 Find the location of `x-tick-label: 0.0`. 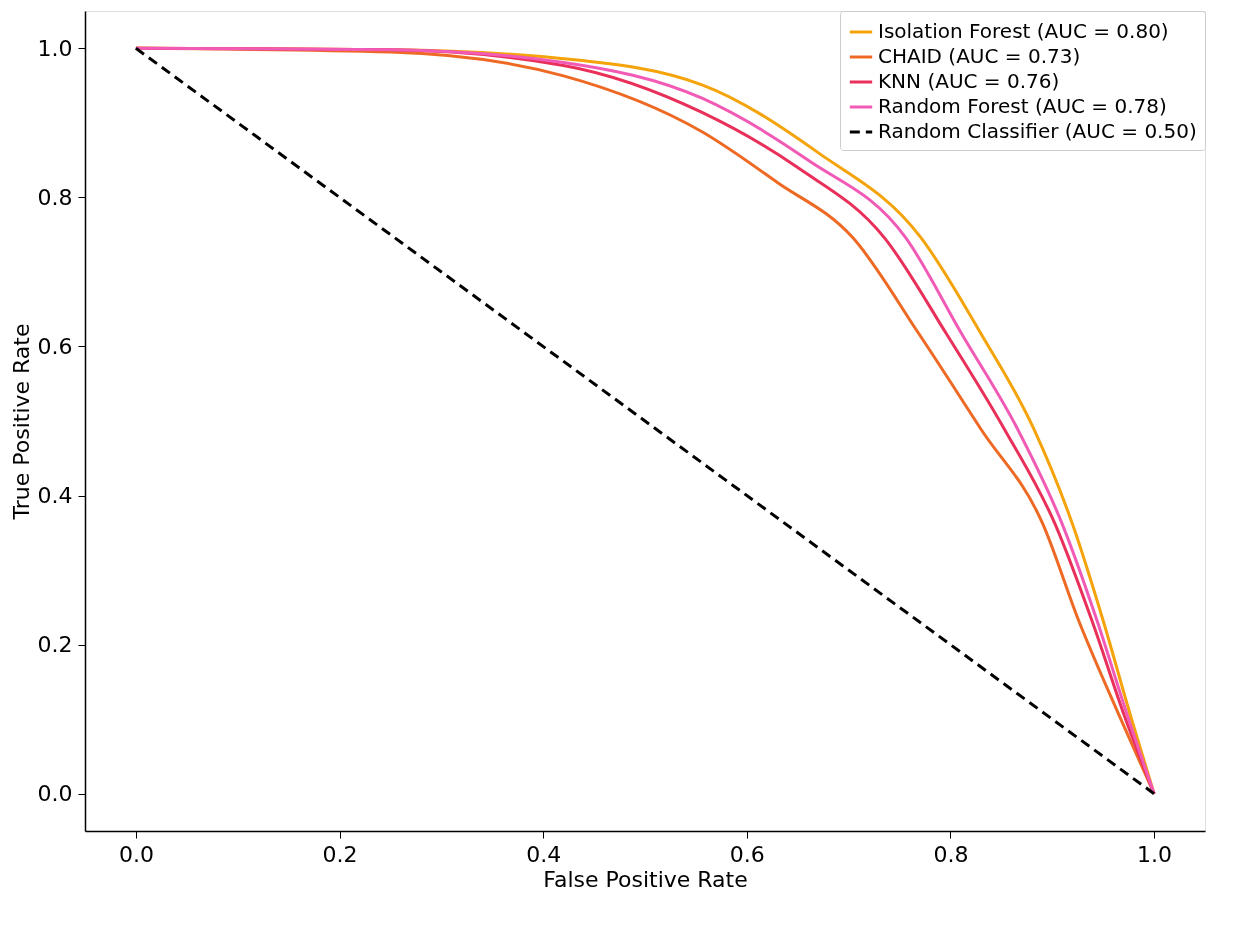

x-tick-label: 0.0 is located at coordinates (136, 854).